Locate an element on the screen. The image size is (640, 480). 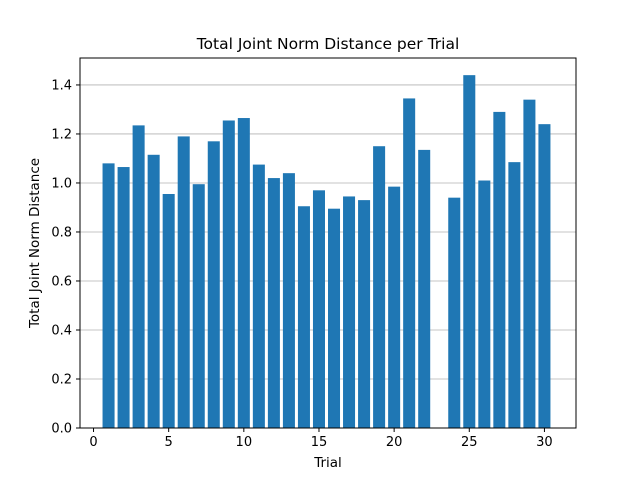
y-axis-ticks: 0.0 0.2 0.4 0.6 0.8 1.0 1.2 1.4 is located at coordinates (65, 257).